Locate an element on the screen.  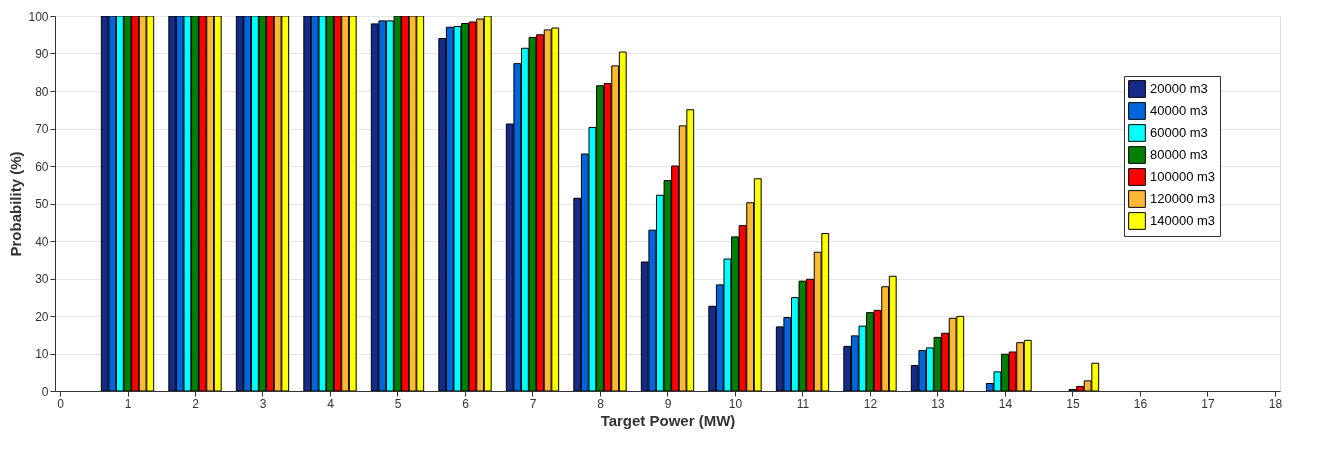
x-tick-label: 9 is located at coordinates (668, 403).